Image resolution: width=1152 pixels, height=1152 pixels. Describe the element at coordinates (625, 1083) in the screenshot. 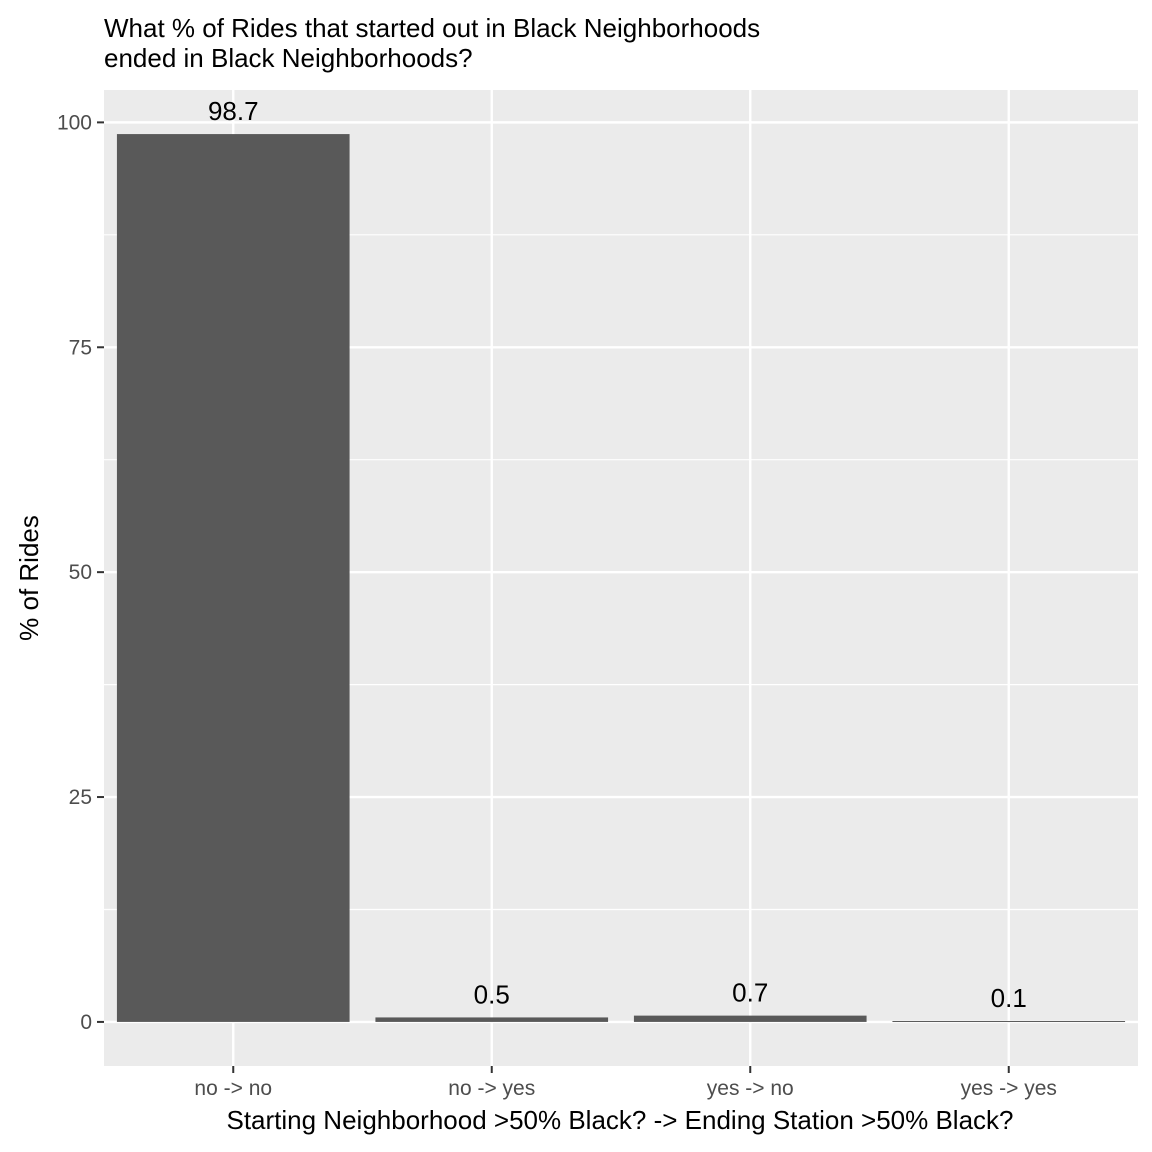

I see `x-axis: no -> no no -> yes yes -> no yes -> yes` at that location.